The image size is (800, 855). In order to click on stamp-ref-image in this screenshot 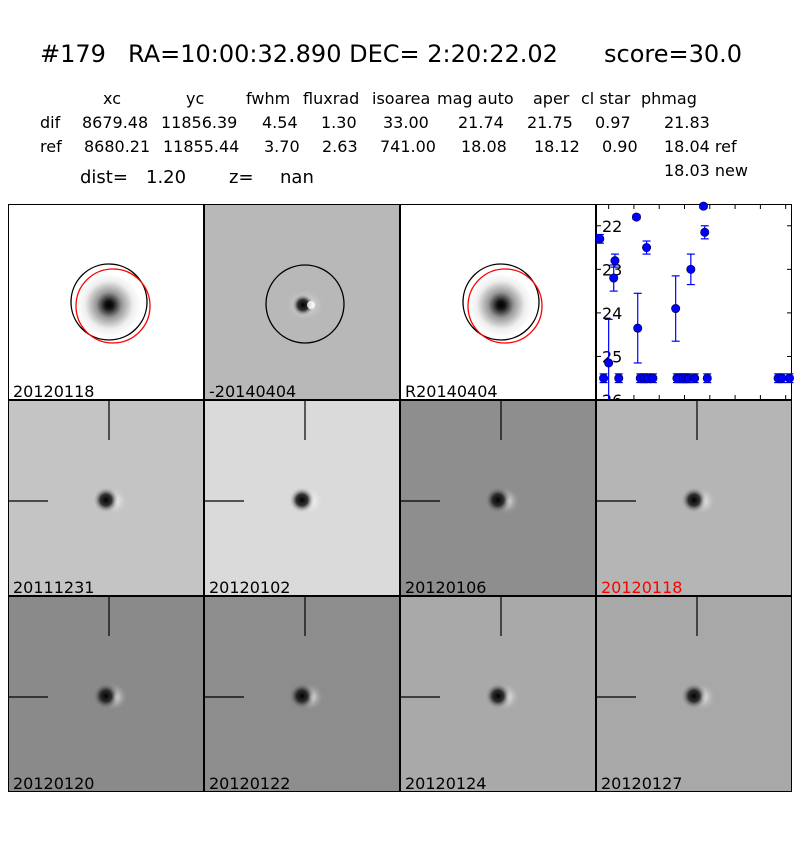, I will do `click(110, 303)`.